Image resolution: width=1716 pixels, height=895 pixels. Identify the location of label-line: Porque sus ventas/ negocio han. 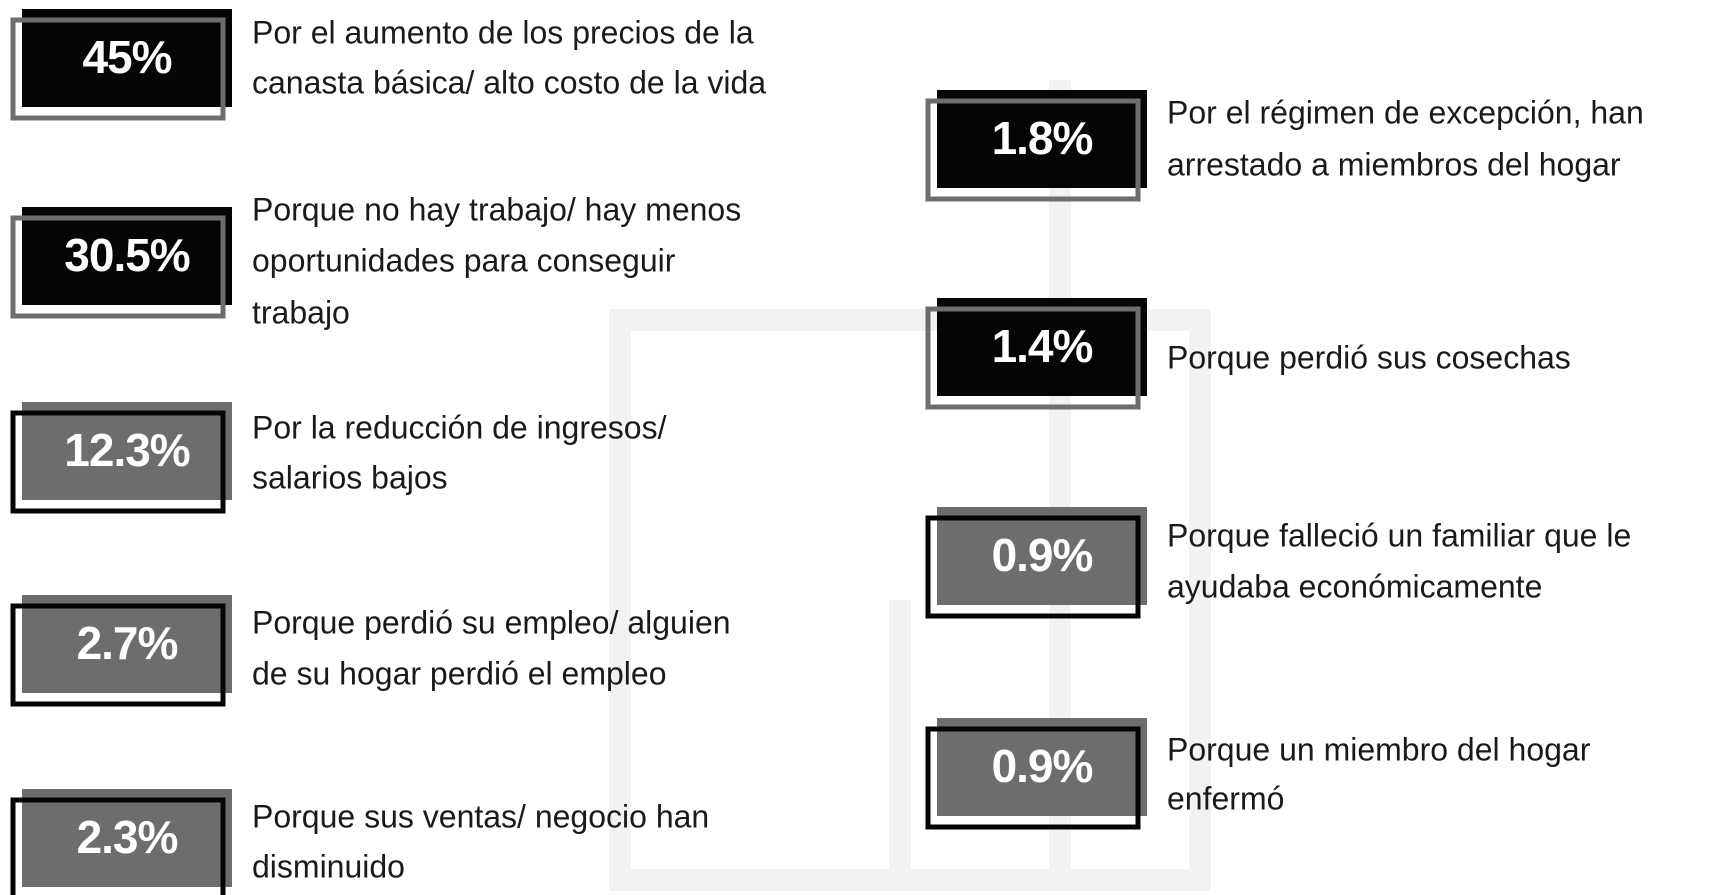
(480, 816).